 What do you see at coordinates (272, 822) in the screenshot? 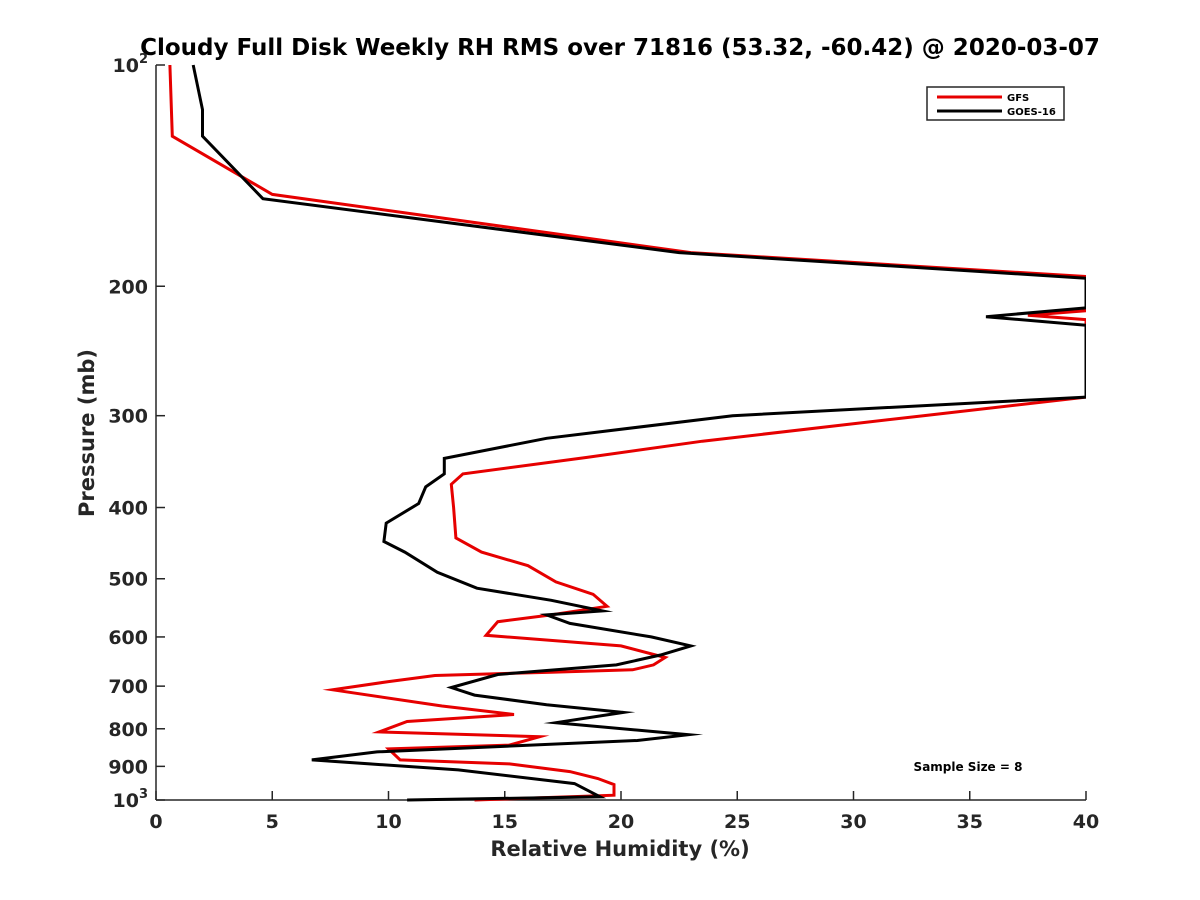
I see `x-tick-label: 5` at bounding box center [272, 822].